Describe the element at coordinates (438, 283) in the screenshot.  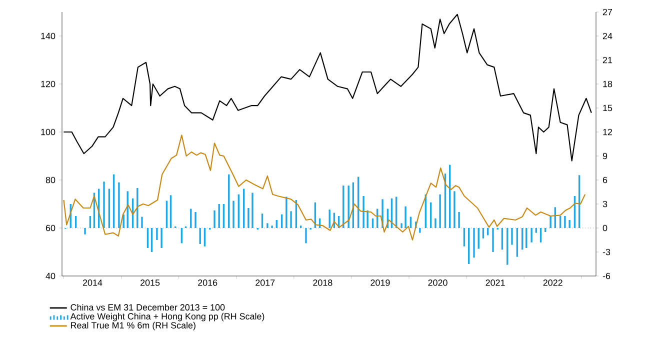
I see `x-tick-label: 2020` at that location.